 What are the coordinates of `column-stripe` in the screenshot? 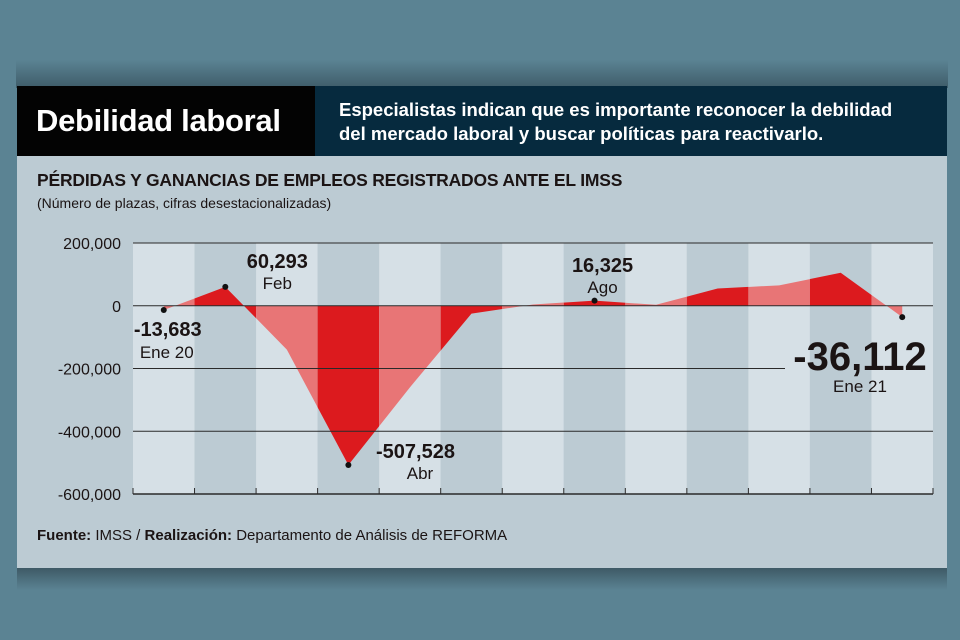 It's located at (902, 368).